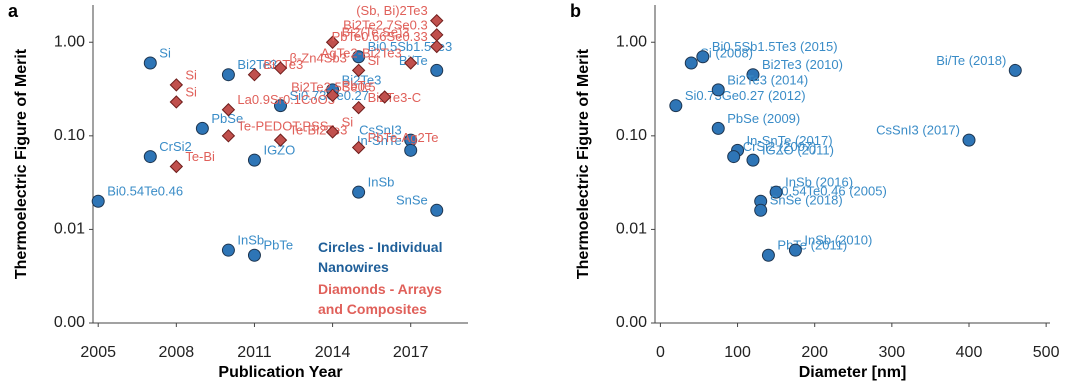  What do you see at coordinates (745, 95) in the screenshot?
I see `point-label: Si0.73Ge0.27 (2012)` at bounding box center [745, 95].